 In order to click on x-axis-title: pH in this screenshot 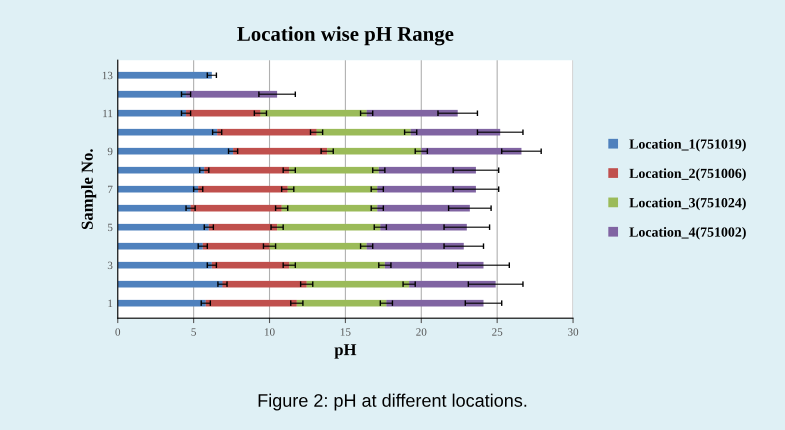, I will do `click(345, 351)`.